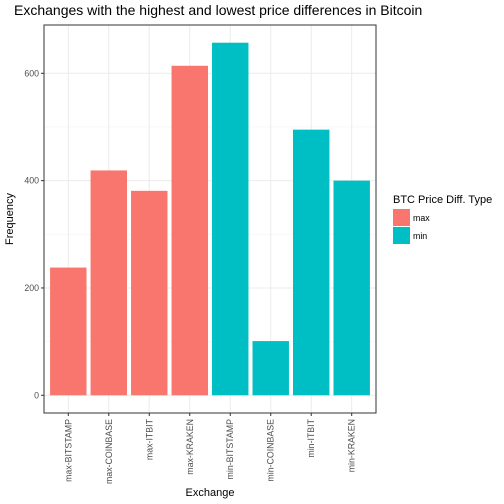 This screenshot has width=504, height=504. Describe the element at coordinates (31, 288) in the screenshot. I see `y-tick-label: 200` at that location.